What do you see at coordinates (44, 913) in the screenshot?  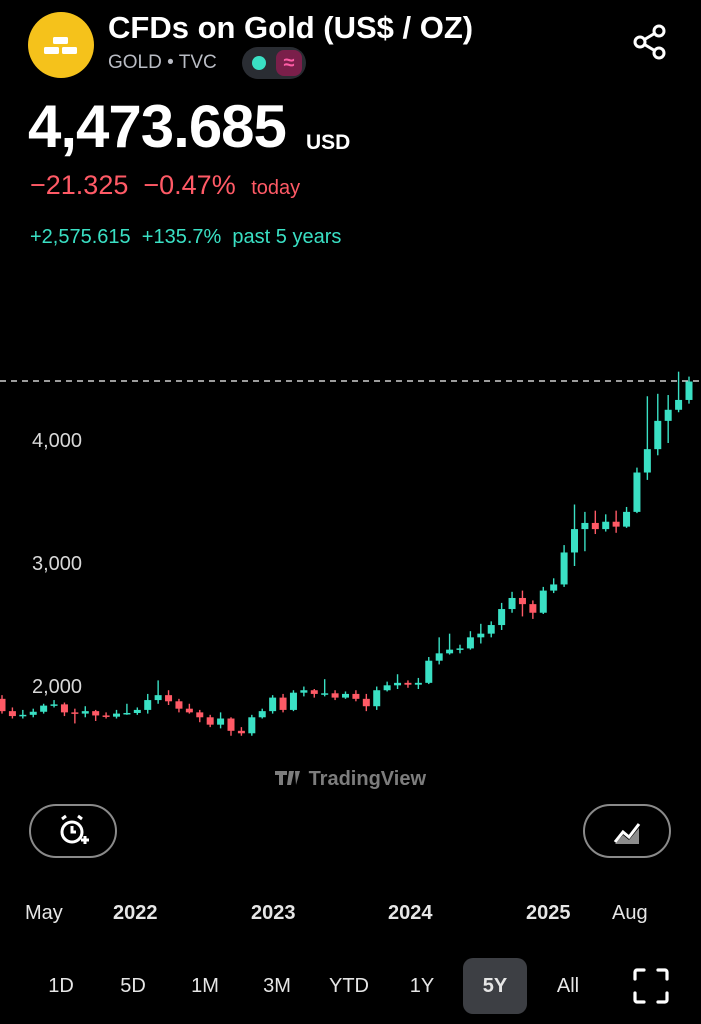 I see `x-label-may: May` at bounding box center [44, 913].